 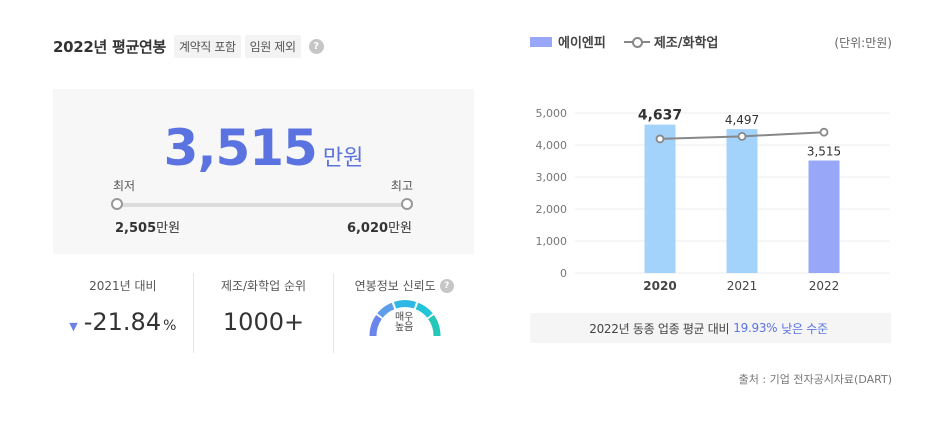 What do you see at coordinates (815, 379) in the screenshot?
I see `data-source: 출처 : 기업 전자공시자료(DART)` at bounding box center [815, 379].